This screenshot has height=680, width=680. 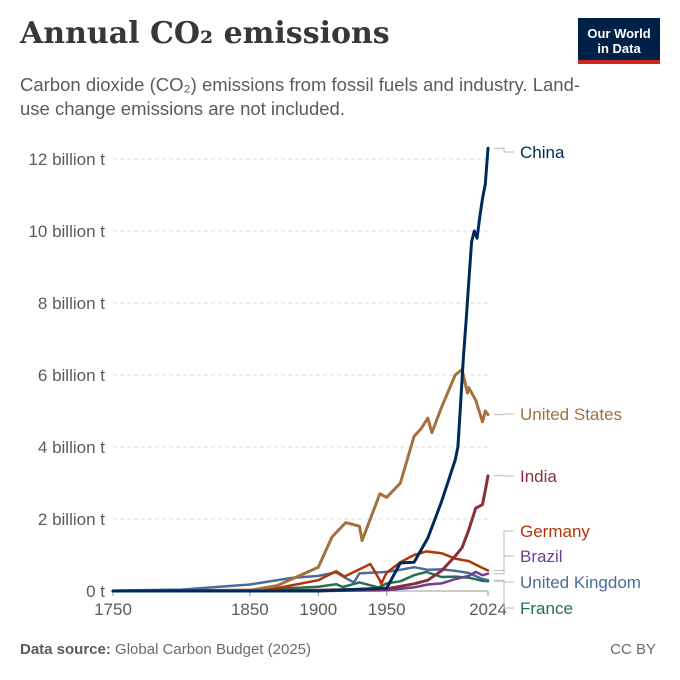 What do you see at coordinates (300, 578) in the screenshot?
I see `series-line-united-kingdom` at bounding box center [300, 578].